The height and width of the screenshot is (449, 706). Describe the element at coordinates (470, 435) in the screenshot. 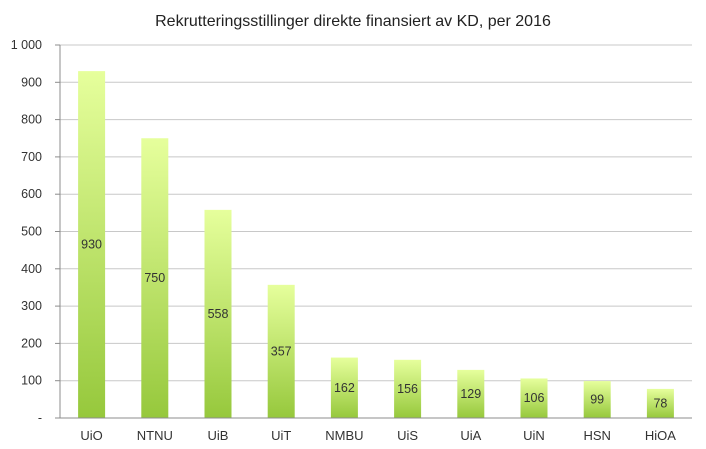

I see `x-category-label: UiA` at that location.